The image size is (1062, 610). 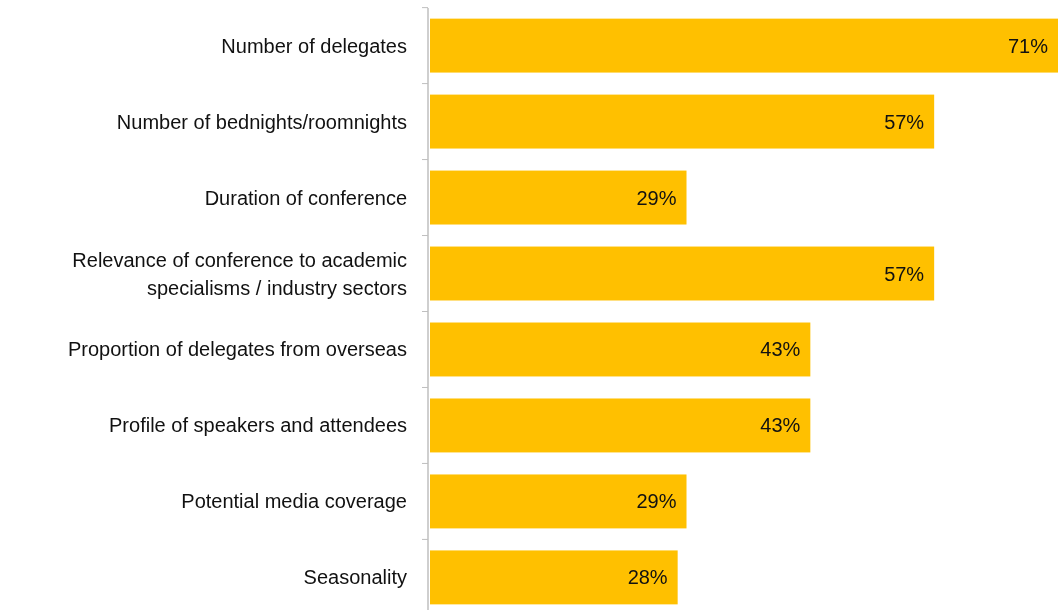 What do you see at coordinates (237, 349) in the screenshot?
I see `y-tick-label: Proportion of delegates from overseas` at bounding box center [237, 349].